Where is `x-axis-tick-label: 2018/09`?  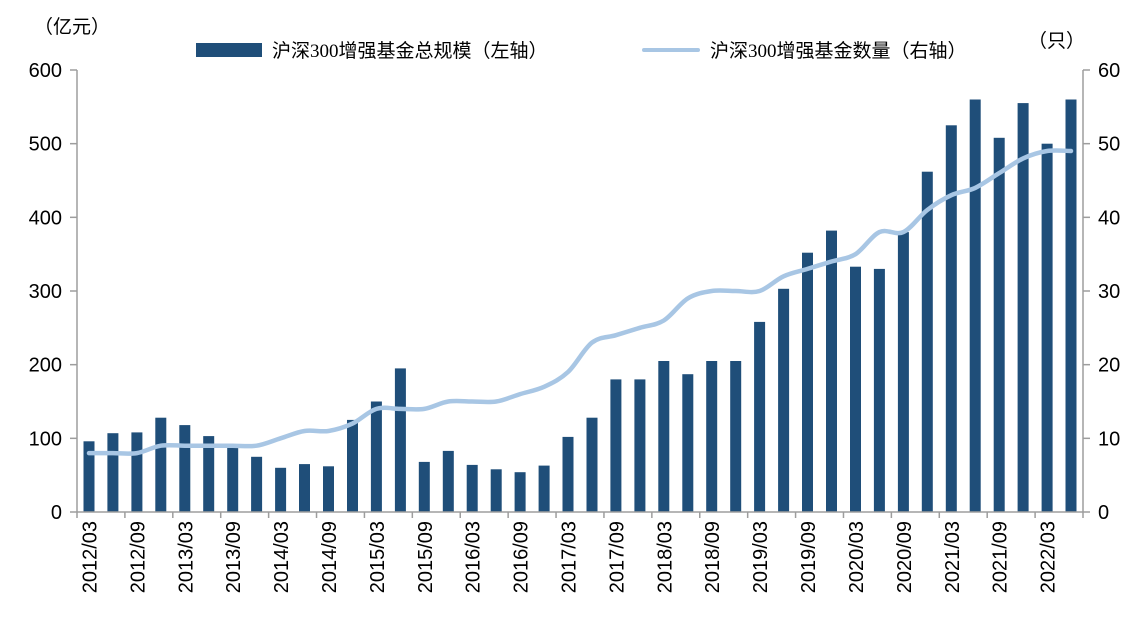
x-axis-tick-label: 2018/09 is located at coordinates (713, 557).